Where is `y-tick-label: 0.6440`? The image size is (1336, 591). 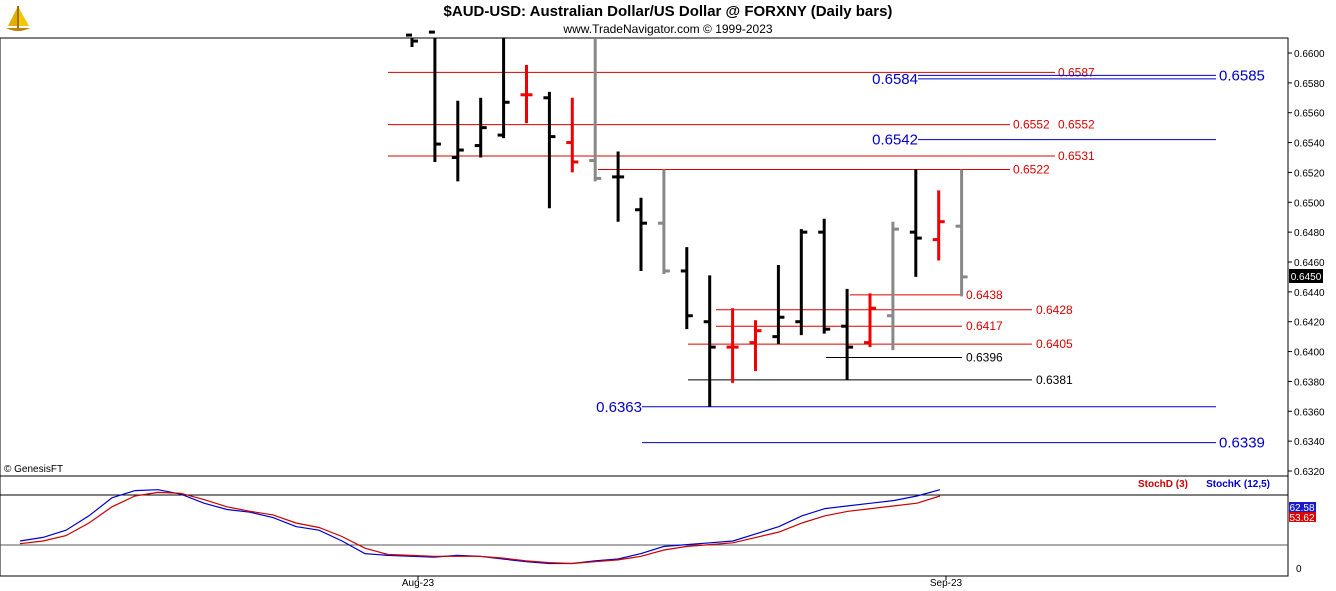 y-tick-label: 0.6440 is located at coordinates (1309, 293).